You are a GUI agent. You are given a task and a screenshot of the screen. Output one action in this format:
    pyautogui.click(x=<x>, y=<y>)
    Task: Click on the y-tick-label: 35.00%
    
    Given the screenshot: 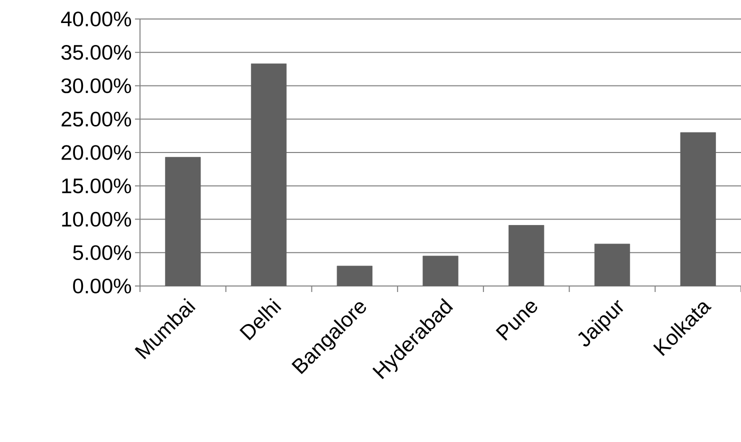 What is the action you would take?
    pyautogui.click(x=96, y=52)
    